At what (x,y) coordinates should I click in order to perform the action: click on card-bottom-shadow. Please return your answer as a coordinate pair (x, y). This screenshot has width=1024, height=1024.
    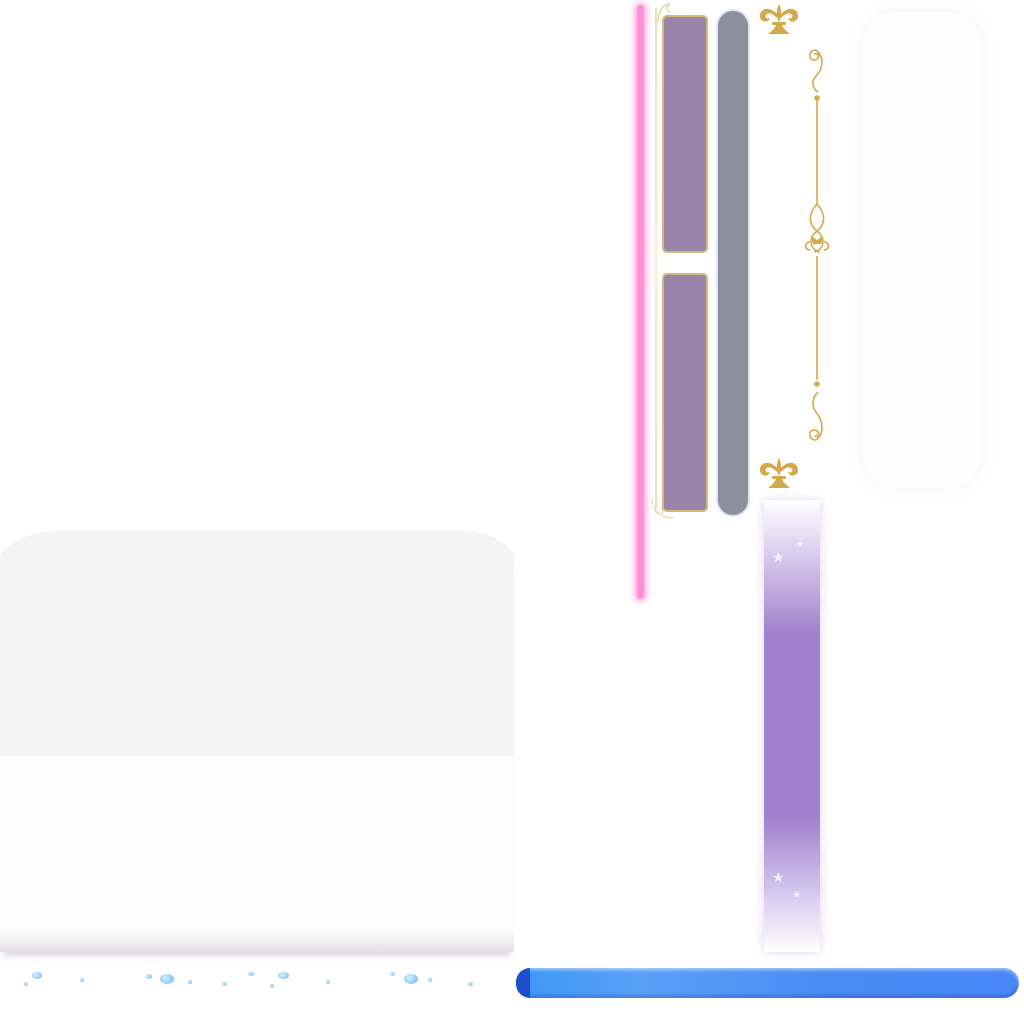
    Looking at the image, I should click on (257, 941).